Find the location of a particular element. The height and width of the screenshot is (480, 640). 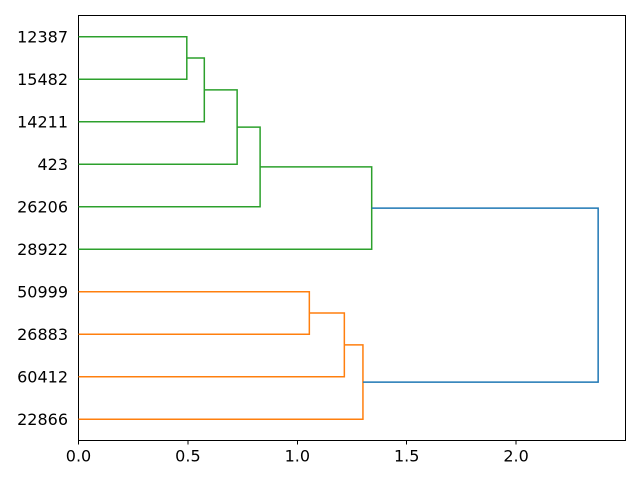

leaf-label: 60412 is located at coordinates (42, 376).